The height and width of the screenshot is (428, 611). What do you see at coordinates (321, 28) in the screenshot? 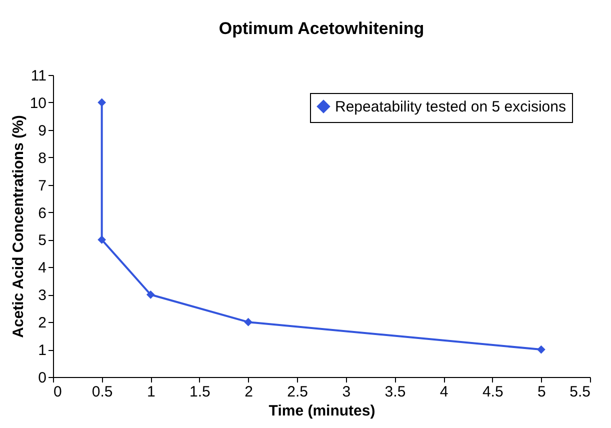
I see `chart-title: Optimum Acetowhitening` at bounding box center [321, 28].